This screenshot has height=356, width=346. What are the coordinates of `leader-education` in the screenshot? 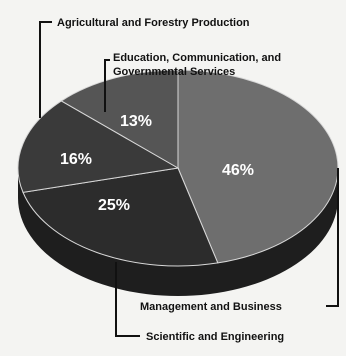 It's located at (107, 85).